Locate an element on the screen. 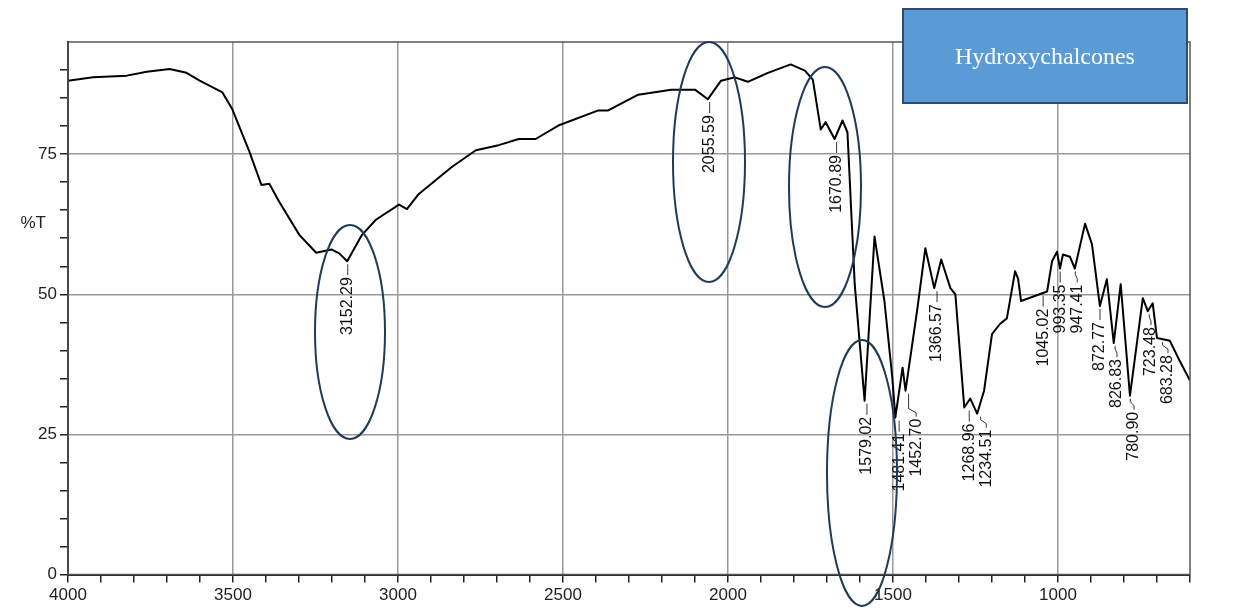  annotation: 993.35 is located at coordinates (1059, 309).